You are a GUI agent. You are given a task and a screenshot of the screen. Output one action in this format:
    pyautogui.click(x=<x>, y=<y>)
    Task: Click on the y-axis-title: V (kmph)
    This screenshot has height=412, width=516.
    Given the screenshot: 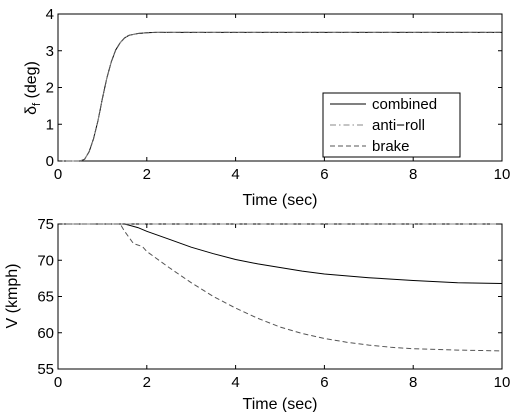 What is the action you would take?
    pyautogui.click(x=12, y=296)
    